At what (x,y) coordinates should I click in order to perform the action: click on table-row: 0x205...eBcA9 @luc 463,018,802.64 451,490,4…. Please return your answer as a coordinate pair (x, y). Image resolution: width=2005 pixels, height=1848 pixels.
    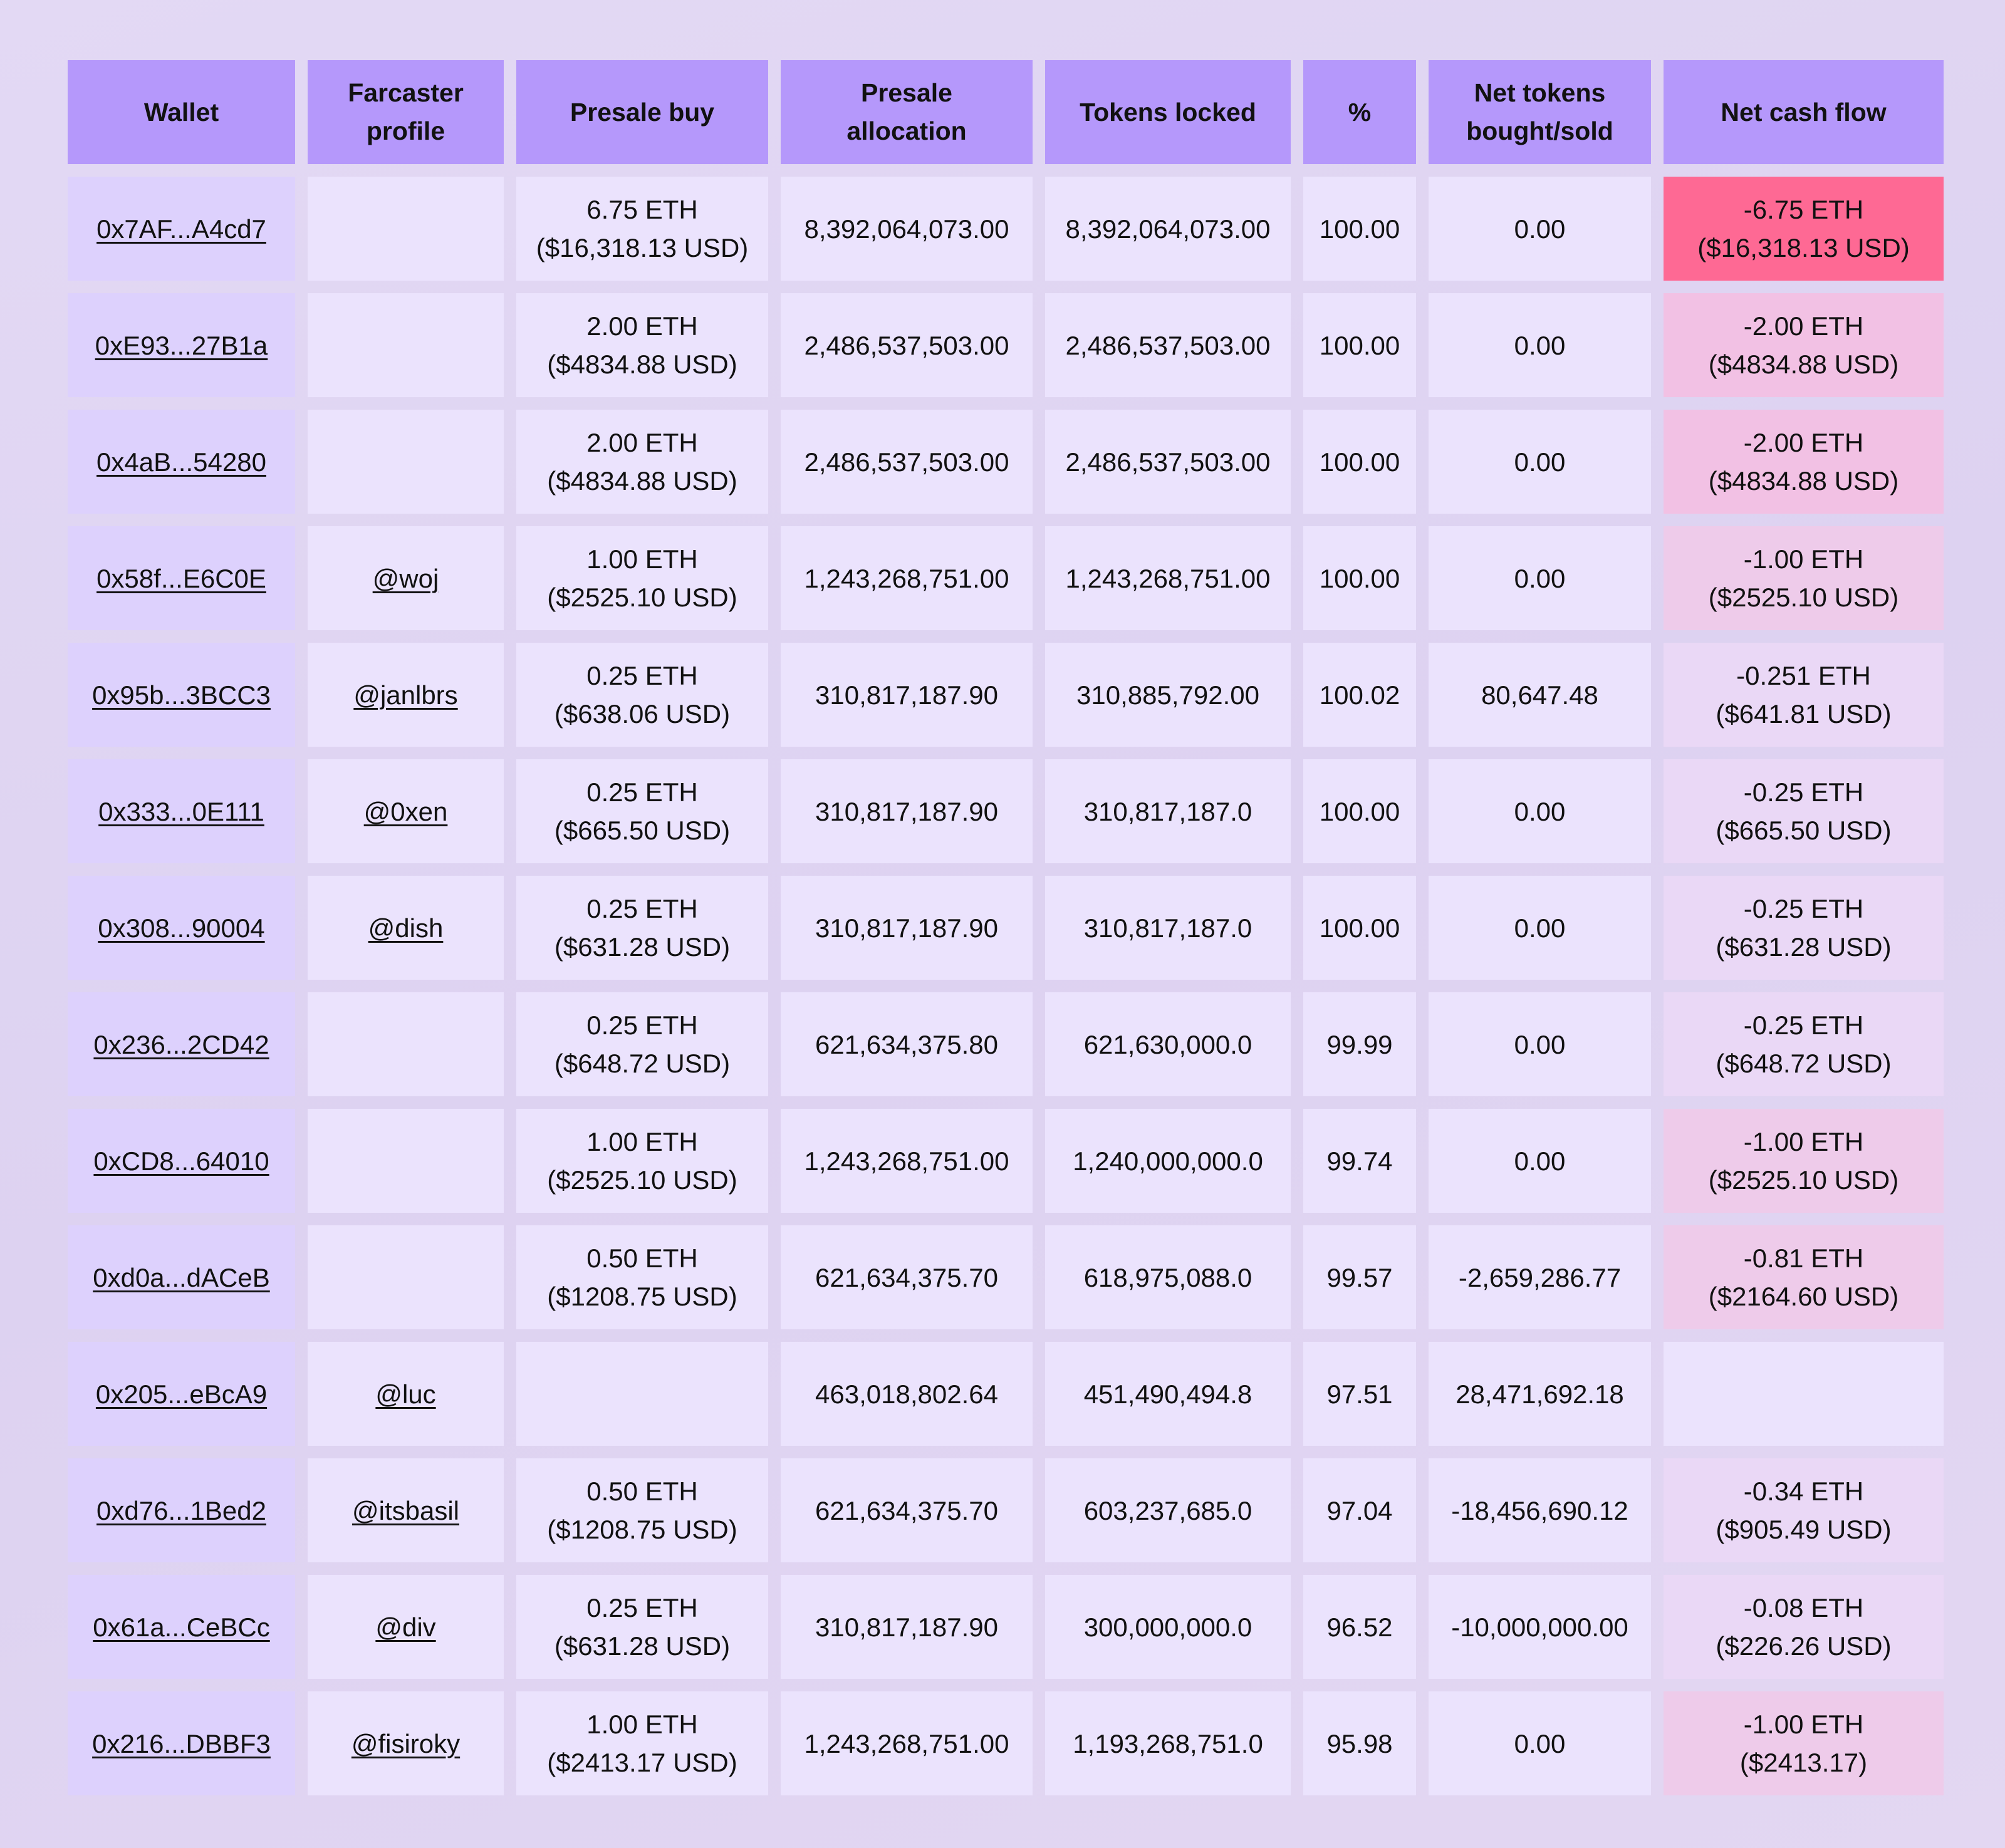
    Looking at the image, I should click on (1006, 1394).